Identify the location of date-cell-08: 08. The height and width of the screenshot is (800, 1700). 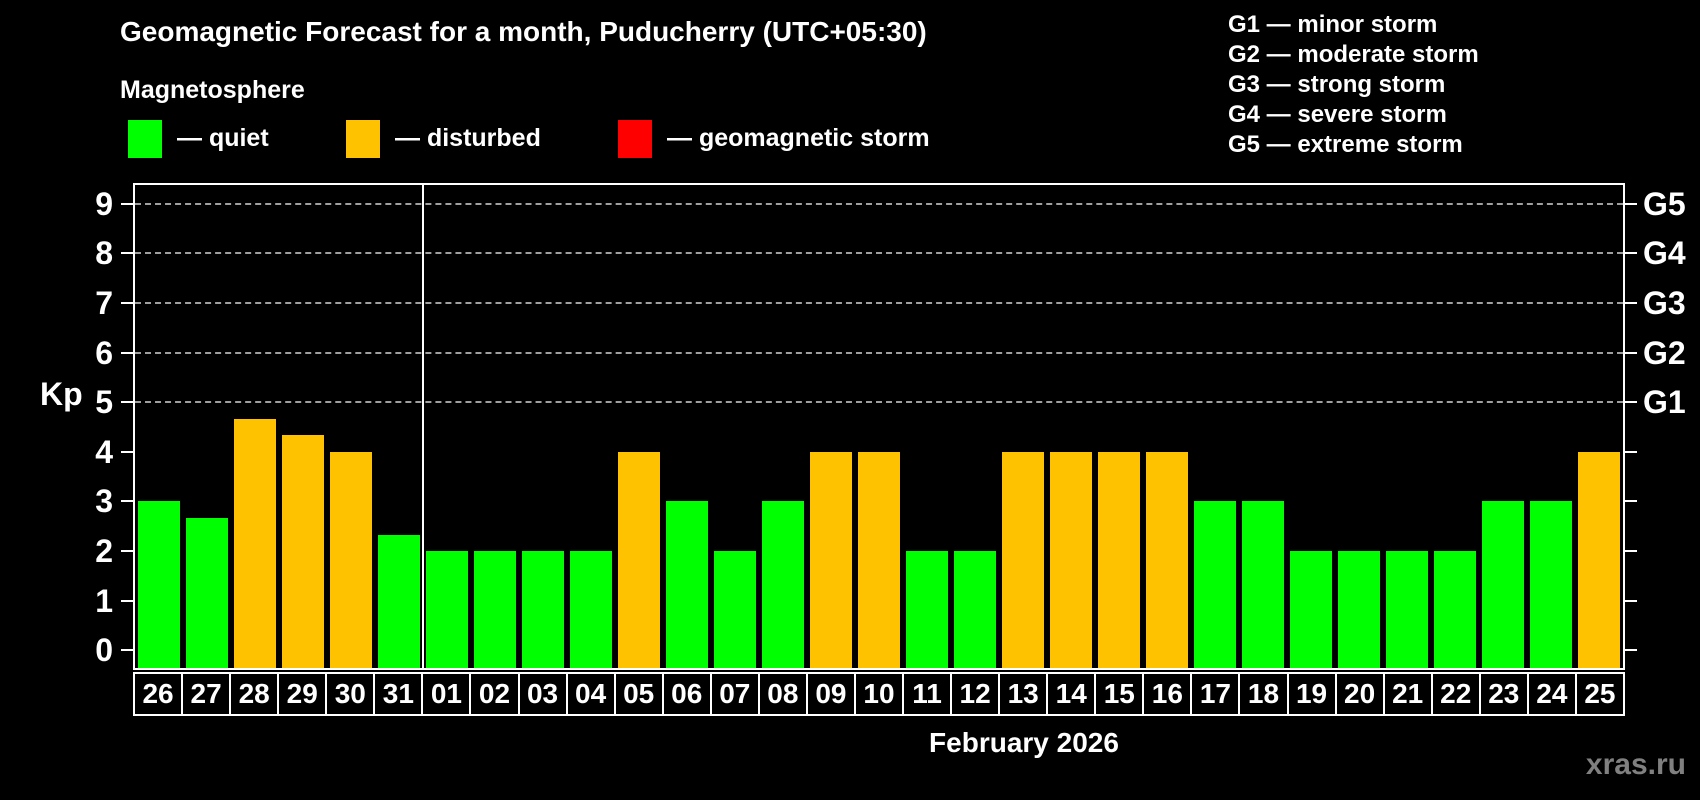
(782, 694).